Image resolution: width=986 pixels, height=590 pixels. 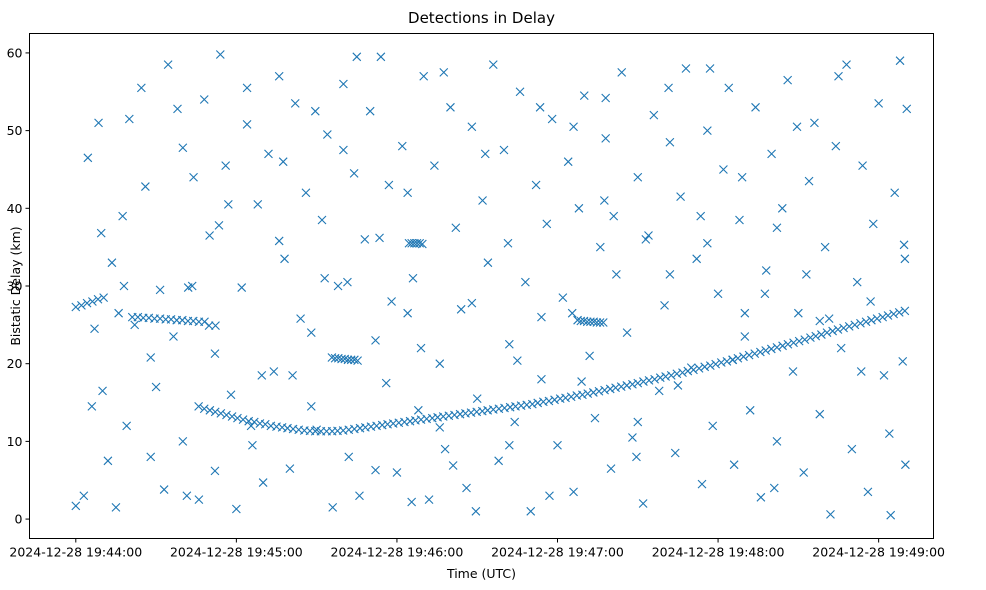 I want to click on x-tick-label: 2024-12-28 19:47:00, so click(x=557, y=552).